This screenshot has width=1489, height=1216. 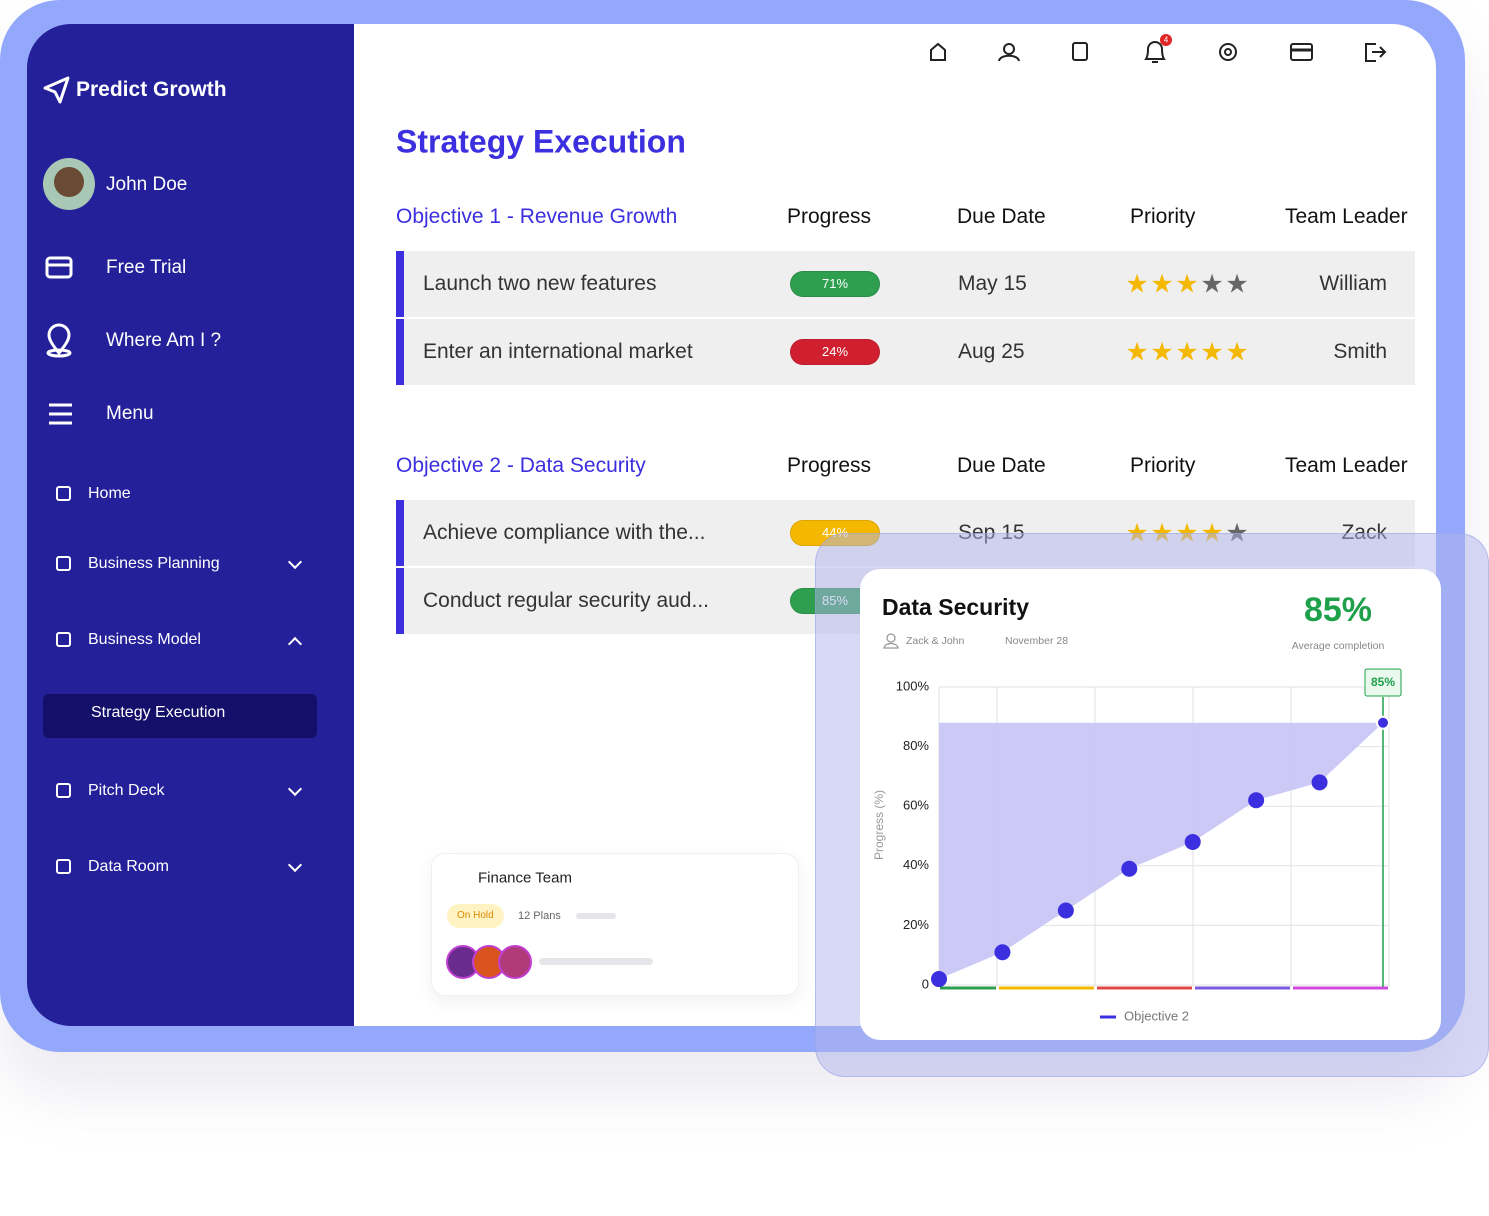 What do you see at coordinates (1166, 40) in the screenshot?
I see `badge-count: 4` at bounding box center [1166, 40].